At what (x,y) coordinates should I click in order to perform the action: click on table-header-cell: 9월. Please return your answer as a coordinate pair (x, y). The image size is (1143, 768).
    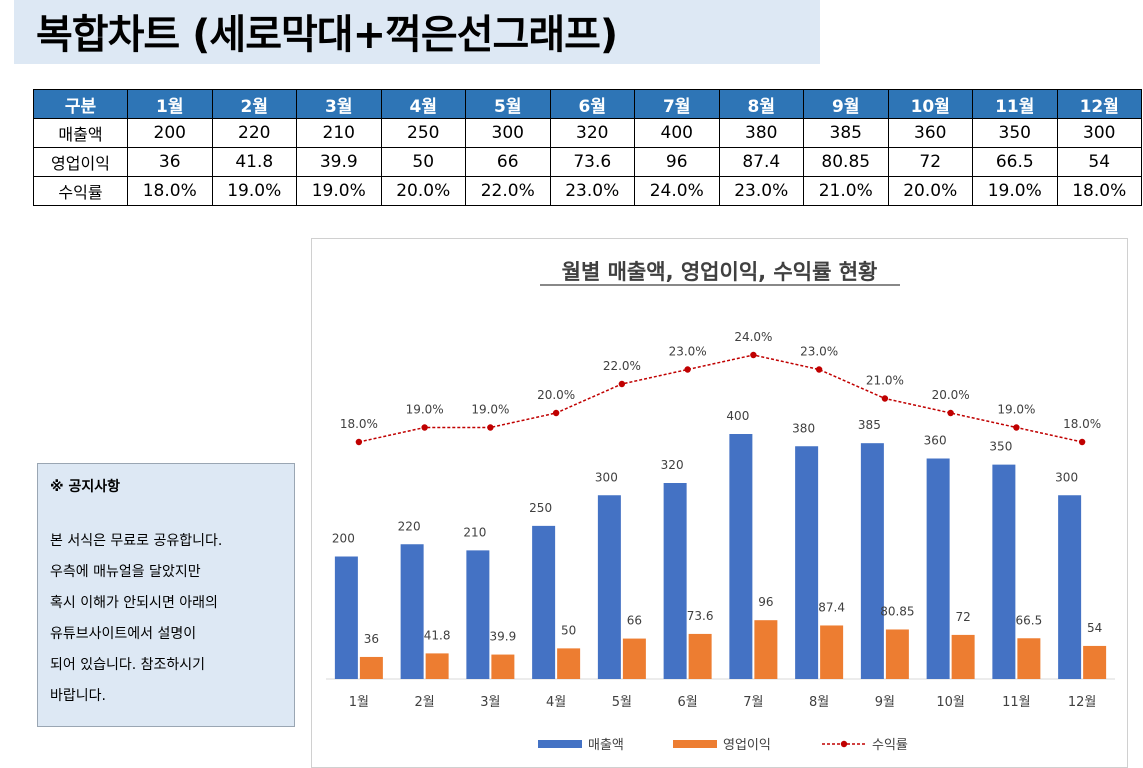
    Looking at the image, I should click on (846, 104).